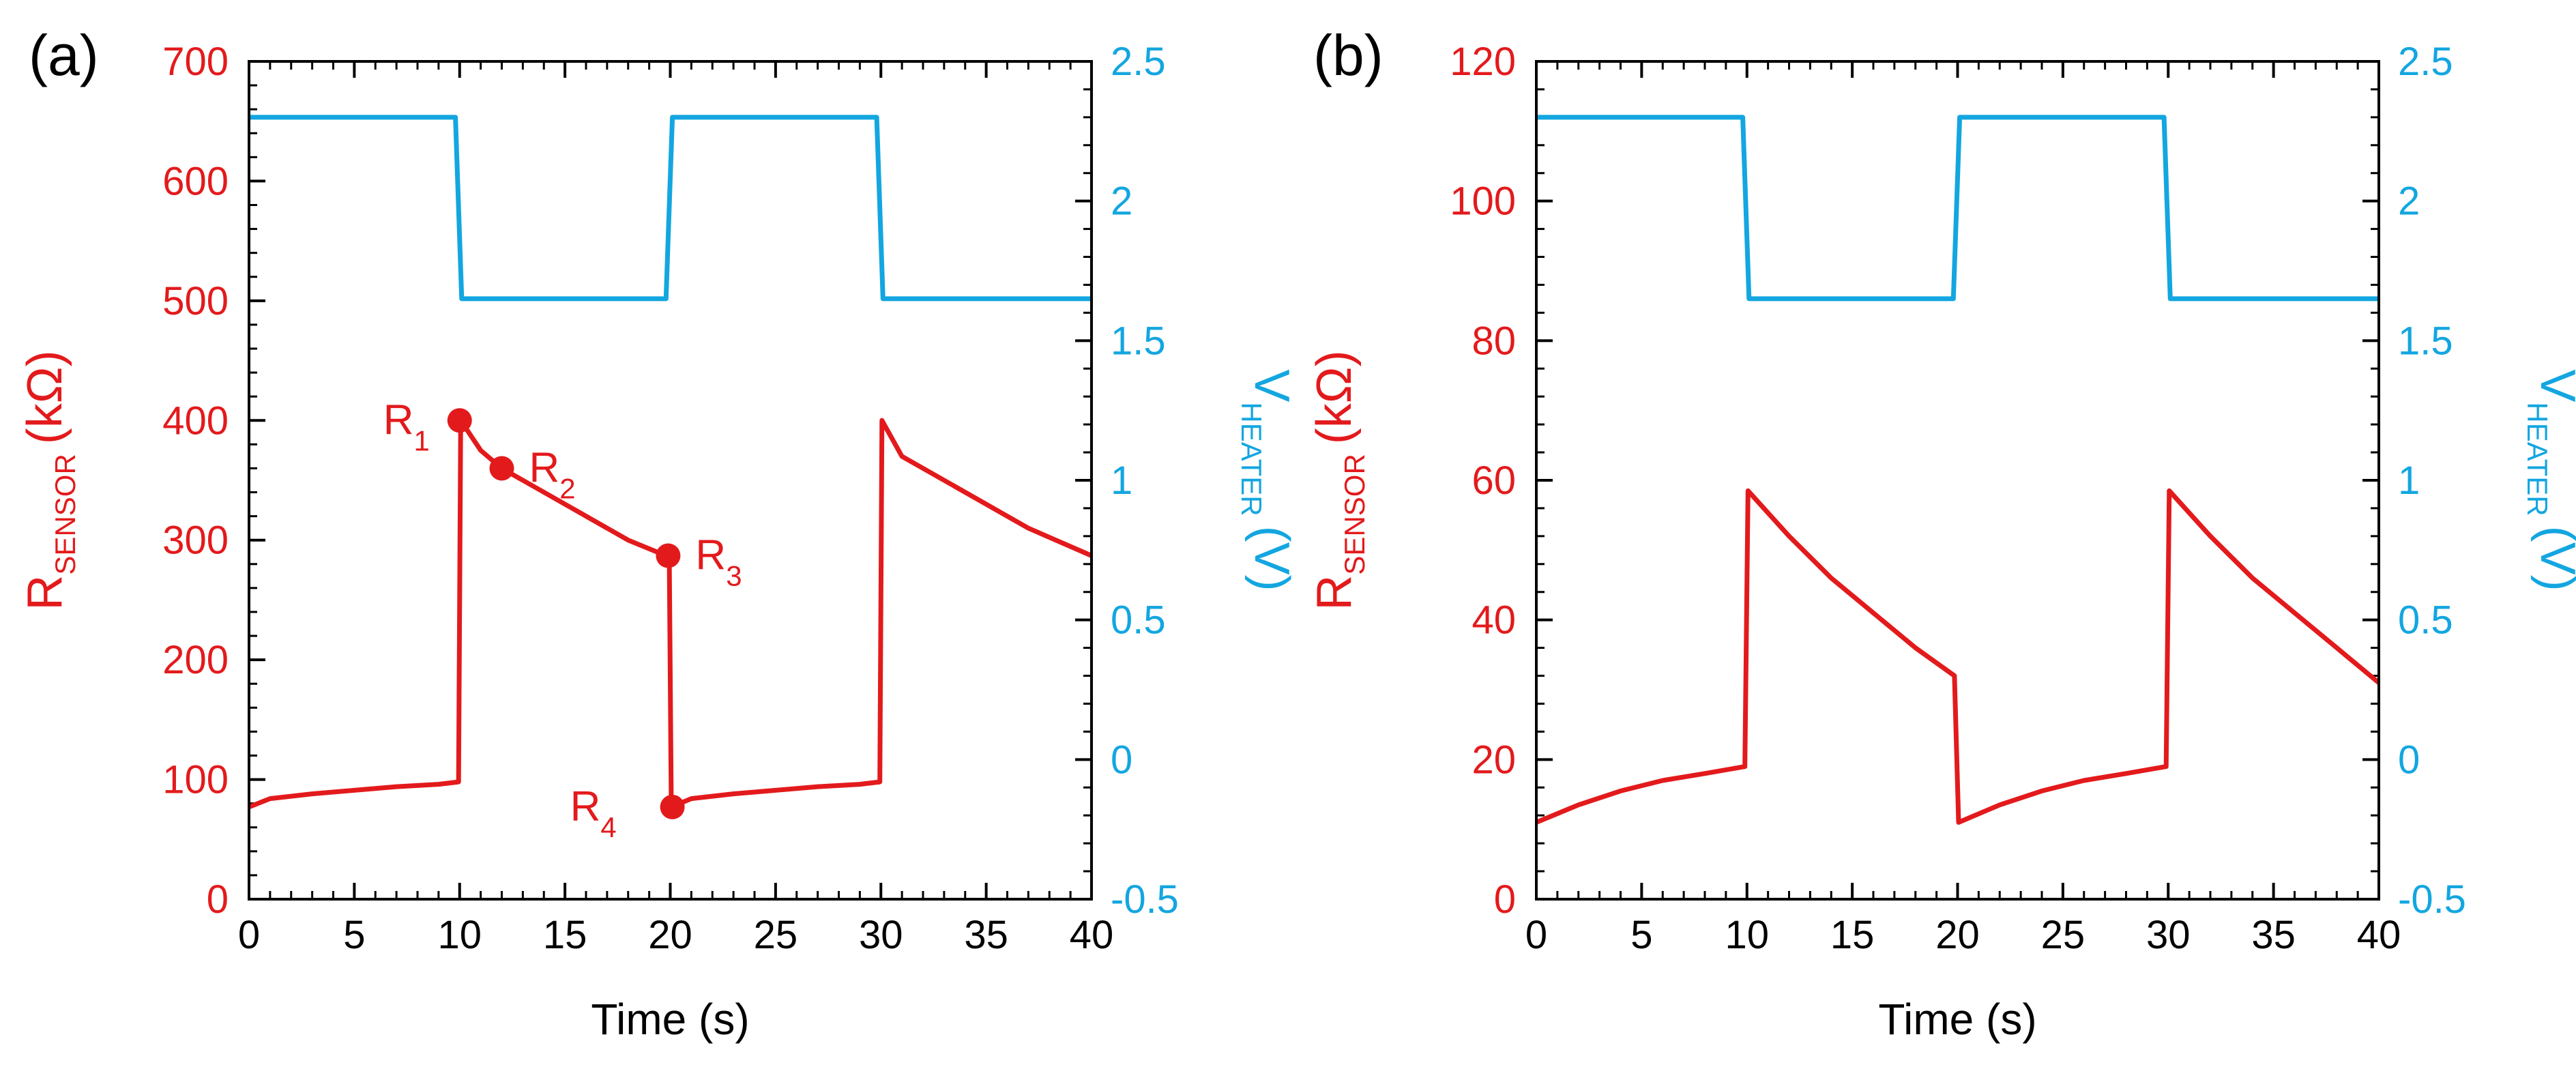 This screenshot has height=1067, width=2576. Describe the element at coordinates (196, 420) in the screenshot. I see `y-left-tick-label: 400` at that location.